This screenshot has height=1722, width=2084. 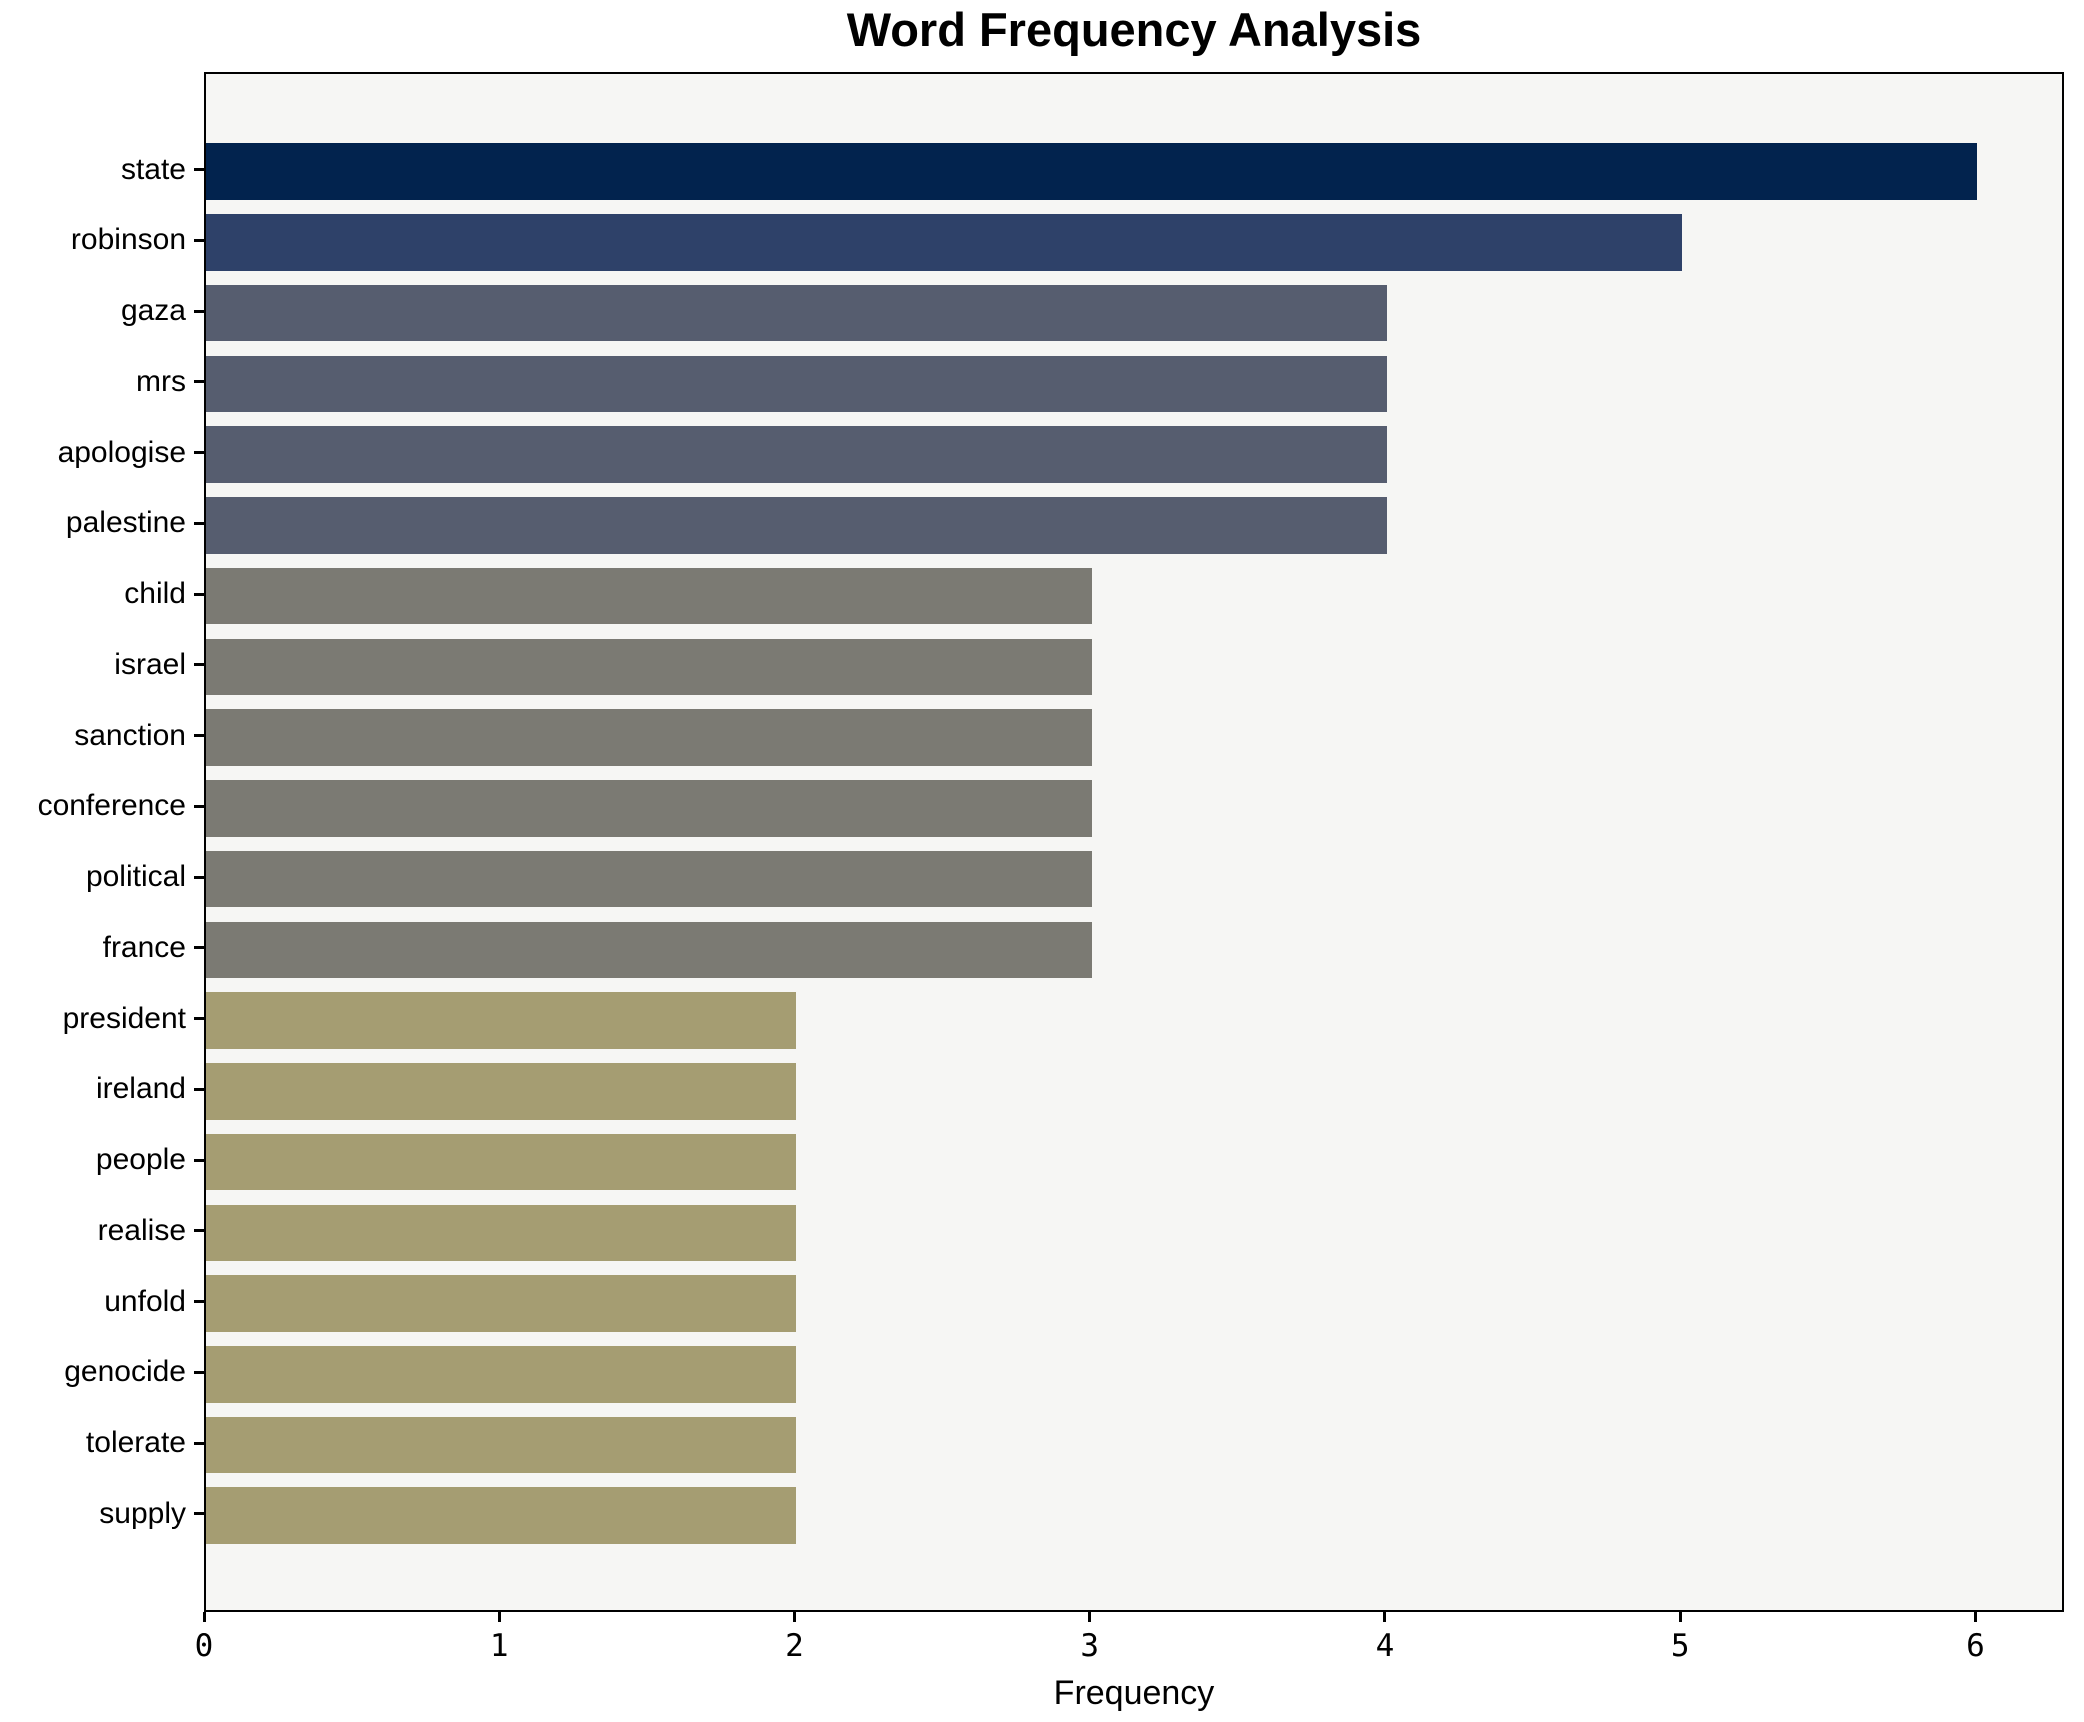 I want to click on y-tick-label: ireland, so click(x=140, y=1089).